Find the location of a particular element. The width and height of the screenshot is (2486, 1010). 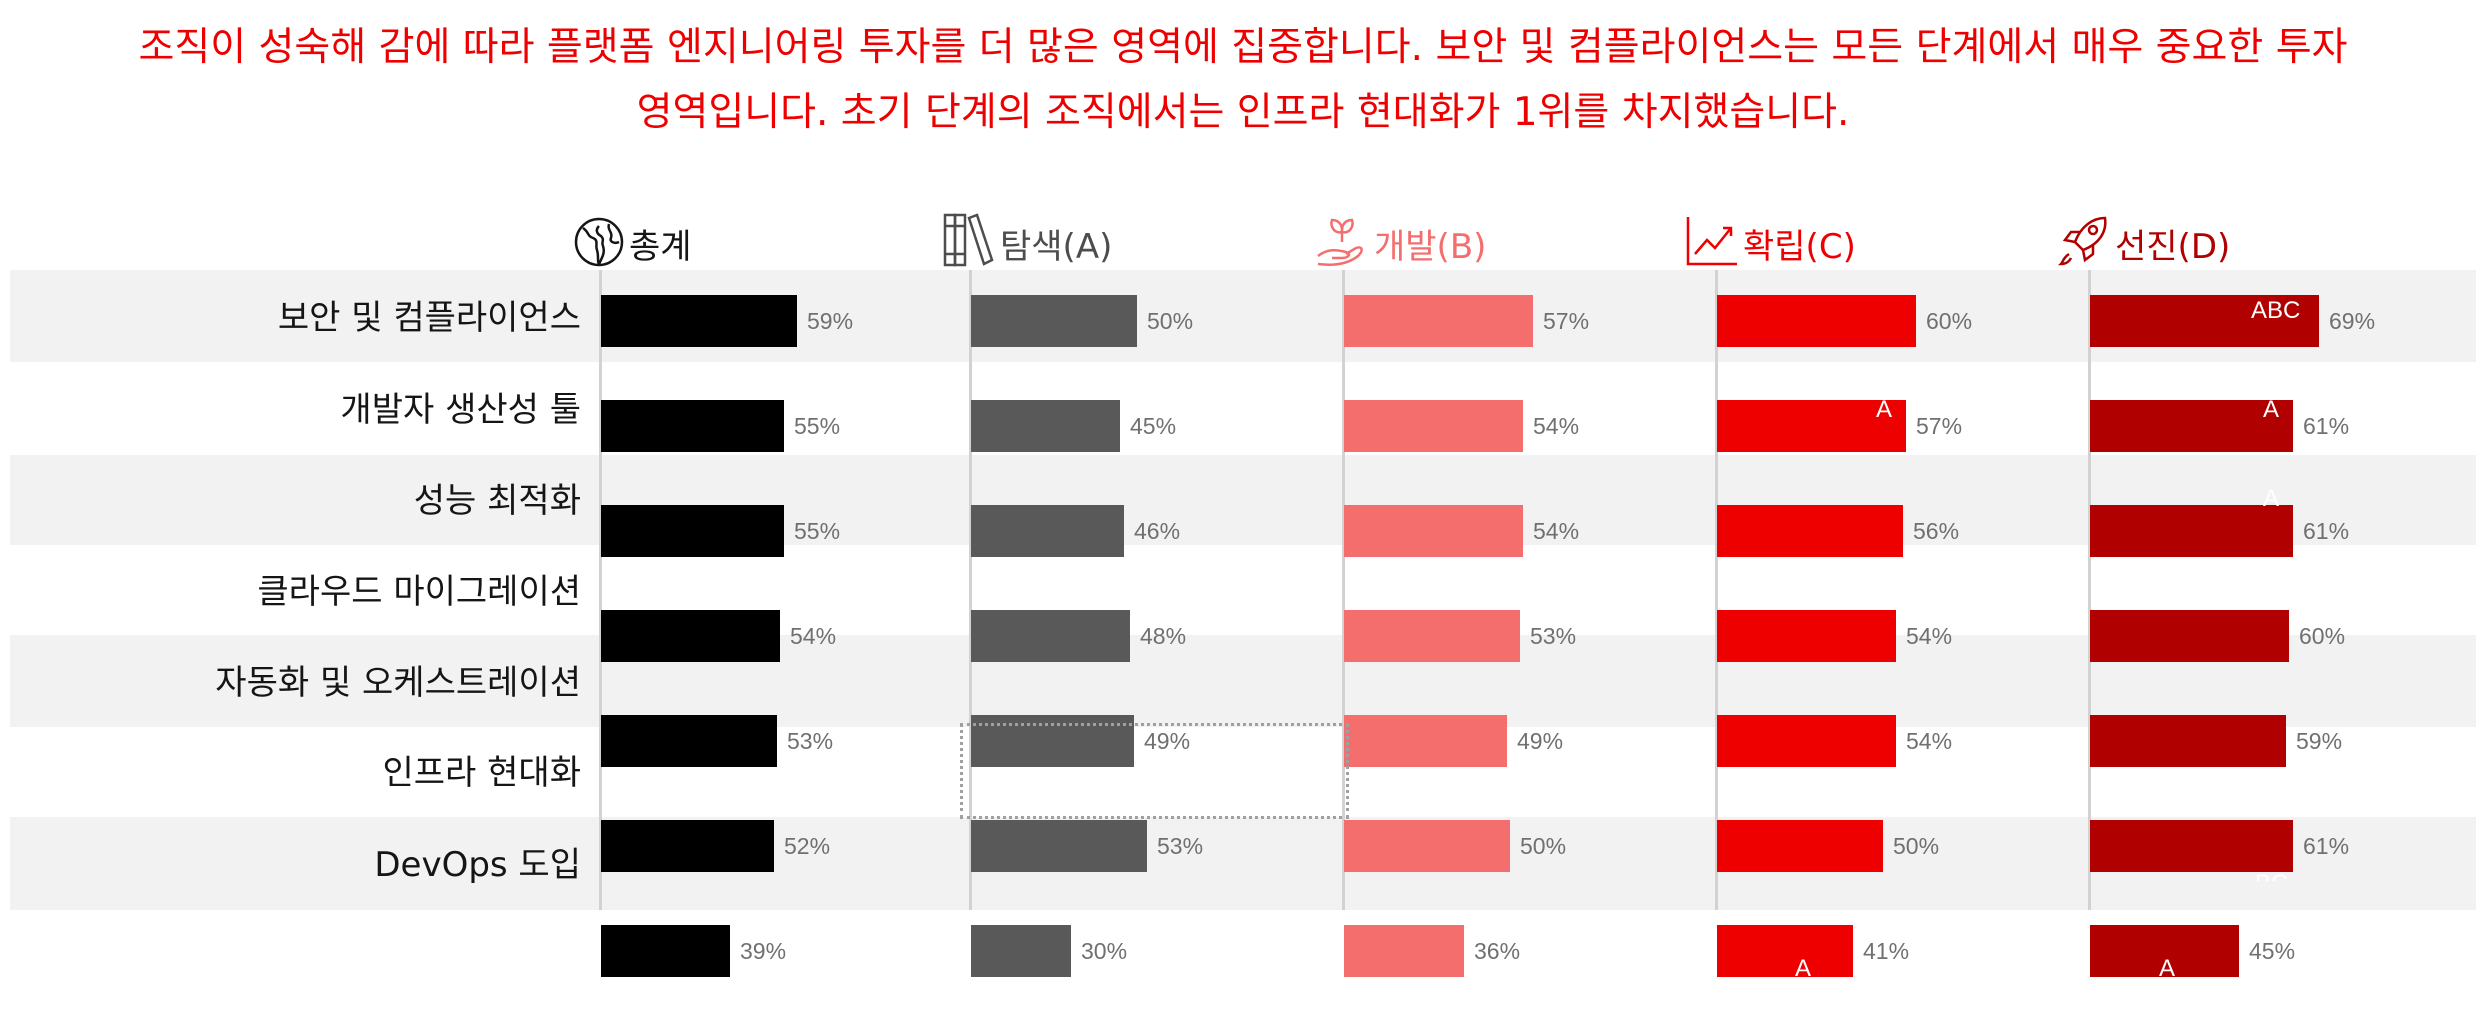

column-axis-leading is located at coordinates (2089, 590).